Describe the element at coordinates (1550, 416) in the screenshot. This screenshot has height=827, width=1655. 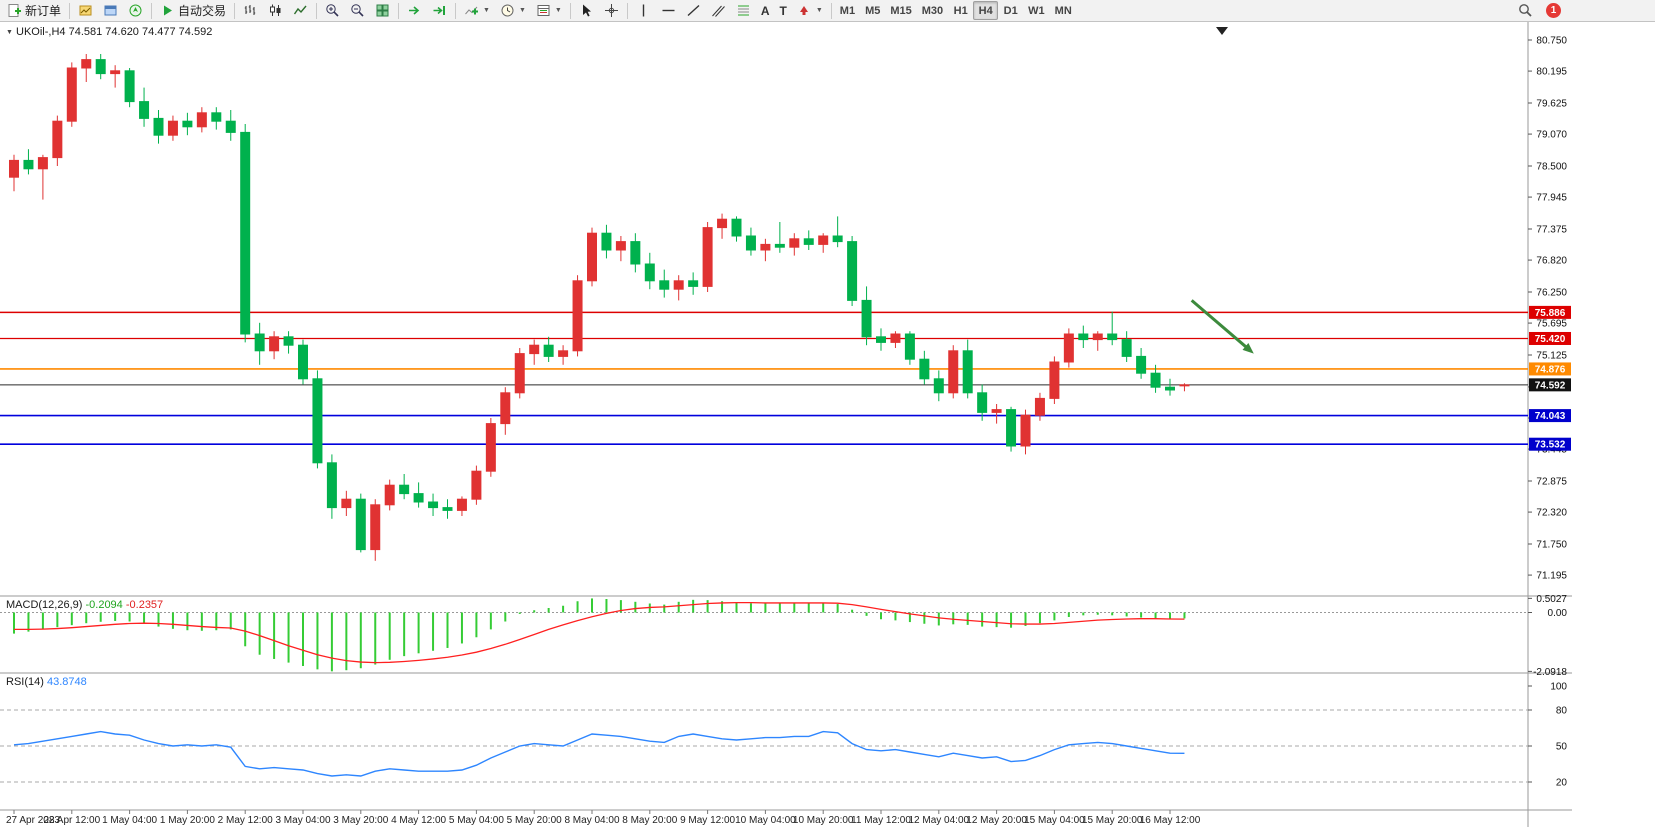
I see `price-marker-text: 74.043` at that location.